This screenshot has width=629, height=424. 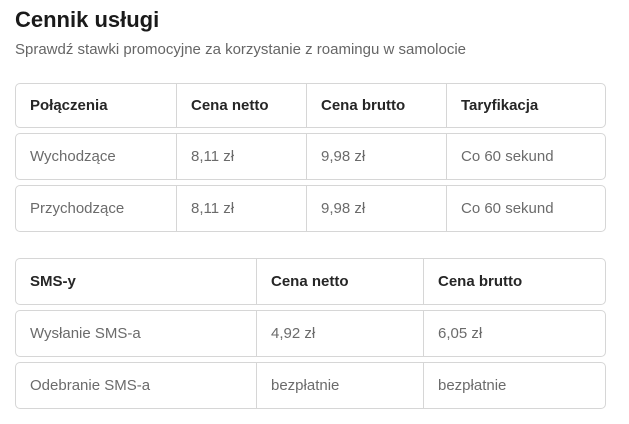 I want to click on cell-net-price: bezpłatnie, so click(x=339, y=385).